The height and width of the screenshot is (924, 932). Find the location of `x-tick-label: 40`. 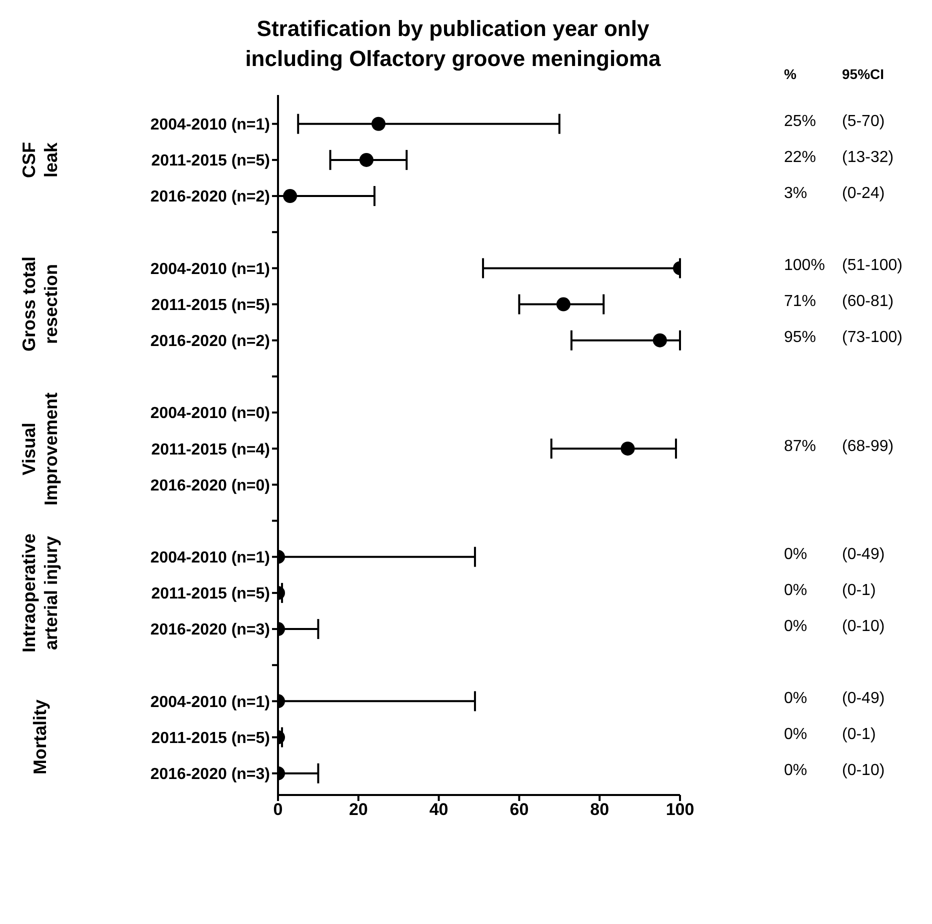

x-tick-label: 40 is located at coordinates (438, 810).